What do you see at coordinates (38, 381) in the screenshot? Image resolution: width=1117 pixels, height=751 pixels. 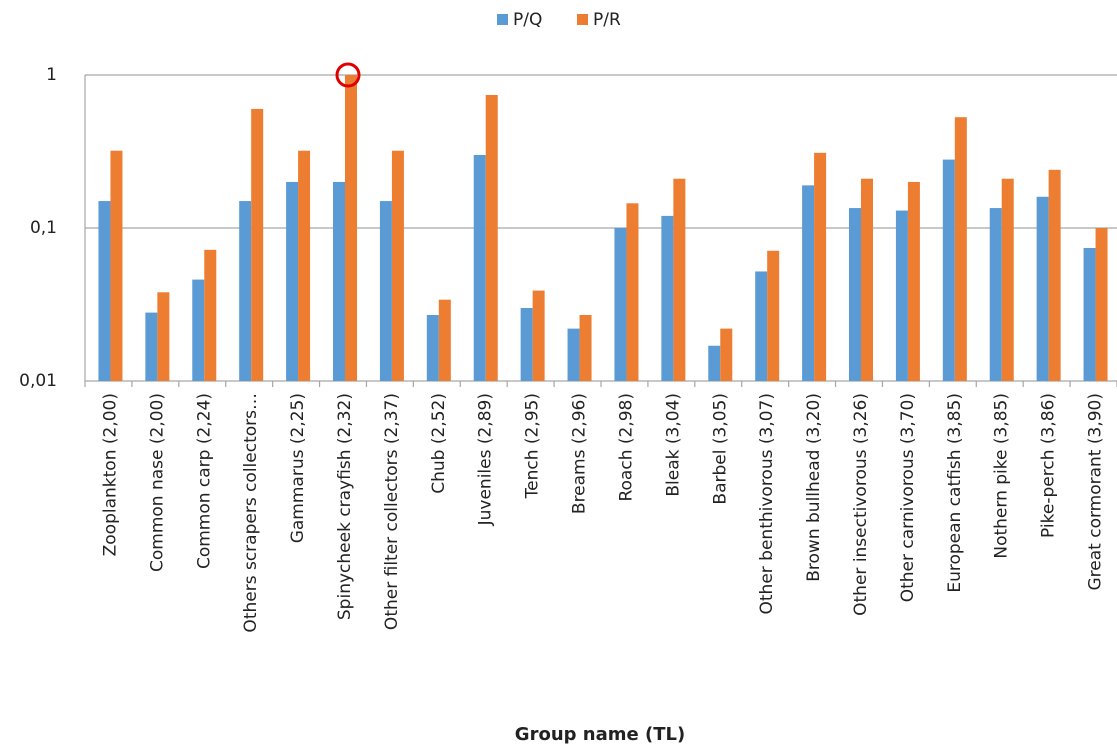 I see `y-tick-label: 0,01` at bounding box center [38, 381].